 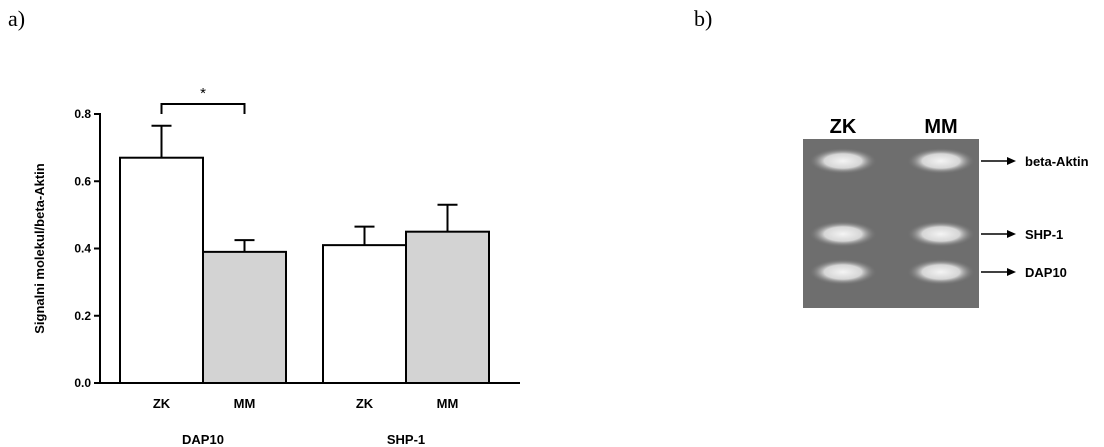 I want to click on y-tick-label: 0.0, so click(x=82, y=383).